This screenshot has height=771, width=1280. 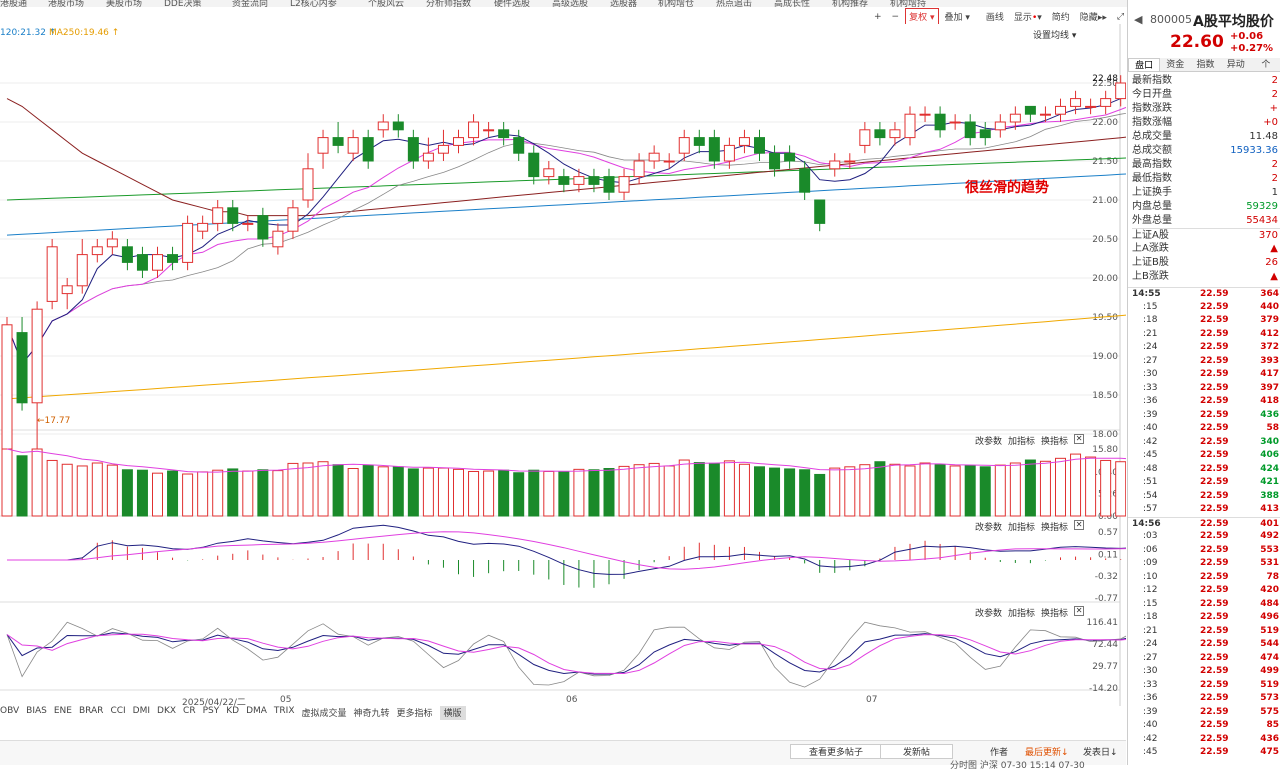 What do you see at coordinates (1204, 740) in the screenshot?
I see `tick-row: :42 22.59 436` at bounding box center [1204, 740].